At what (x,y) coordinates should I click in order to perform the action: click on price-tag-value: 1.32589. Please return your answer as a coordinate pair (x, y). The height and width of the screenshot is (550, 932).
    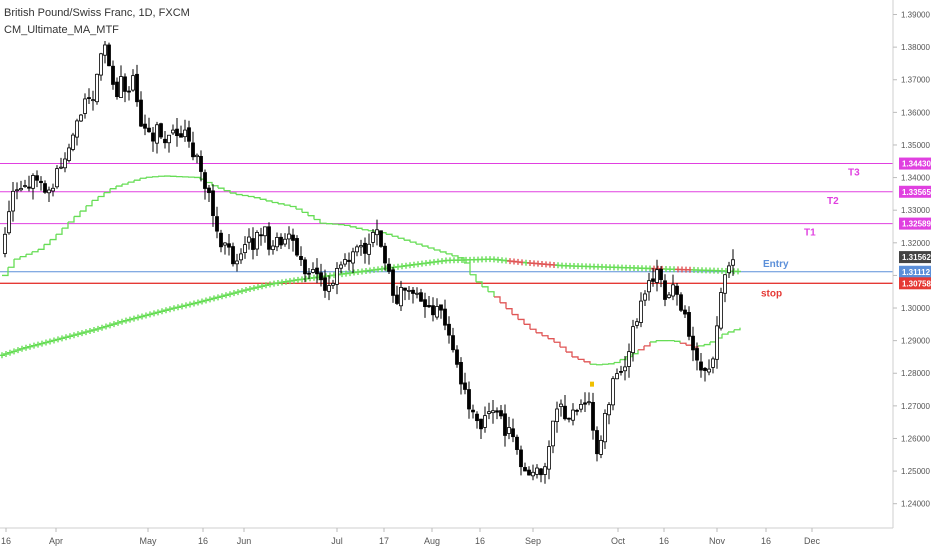
    Looking at the image, I should click on (916, 224).